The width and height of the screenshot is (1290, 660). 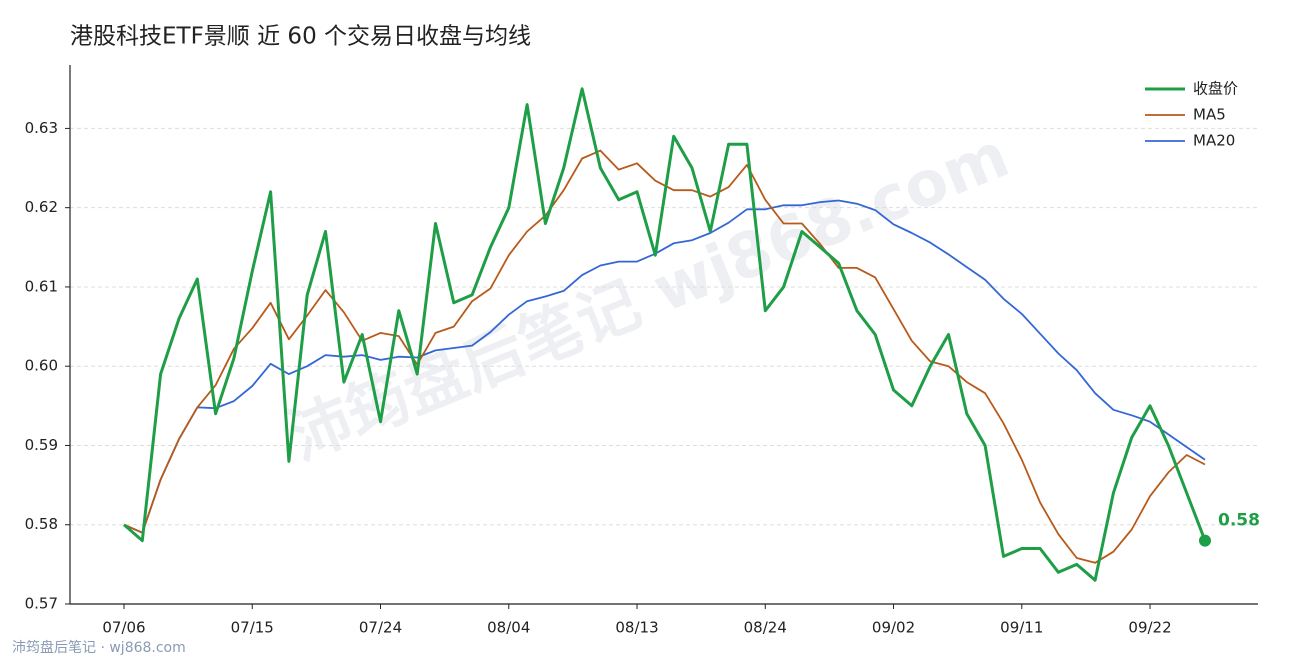 What do you see at coordinates (41, 286) in the screenshot?
I see `y-tick-label: 0.61` at bounding box center [41, 286].